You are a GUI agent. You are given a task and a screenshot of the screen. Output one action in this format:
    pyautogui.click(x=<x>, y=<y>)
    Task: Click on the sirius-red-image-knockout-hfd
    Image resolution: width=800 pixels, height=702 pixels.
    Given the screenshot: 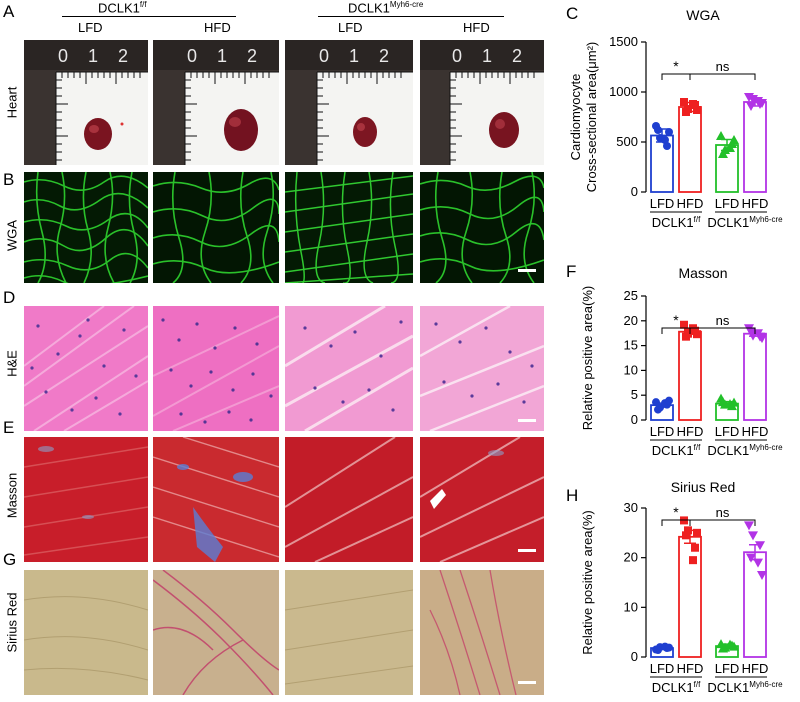 What is the action you would take?
    pyautogui.click(x=482, y=632)
    